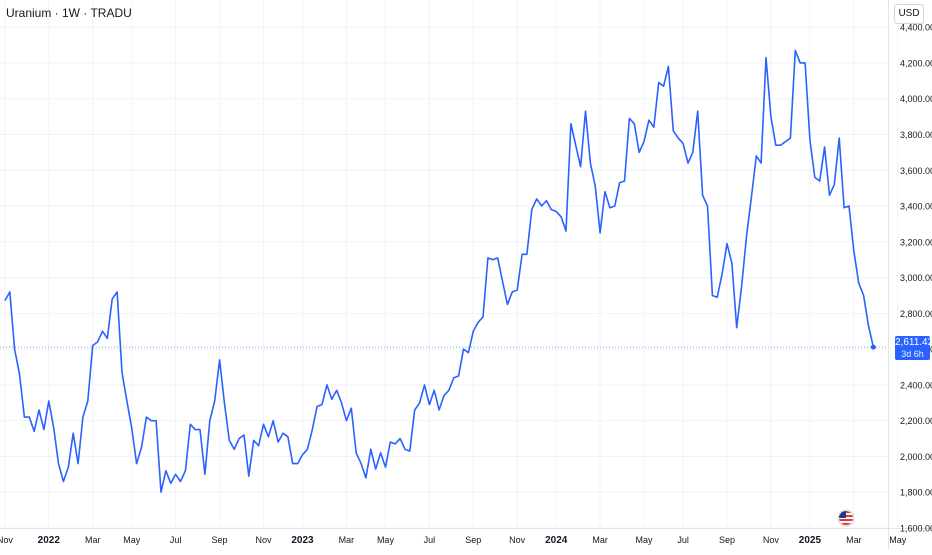  I want to click on y-tick-label: 2,800.00, so click(916, 314).